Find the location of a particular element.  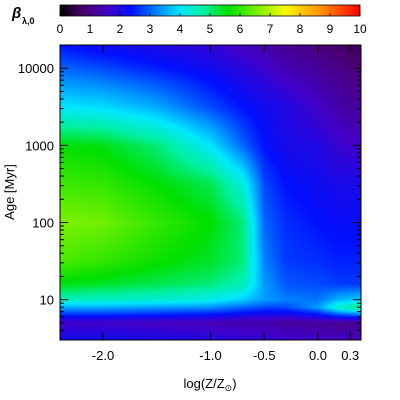

colorbar-tick-label: 6 is located at coordinates (240, 29).